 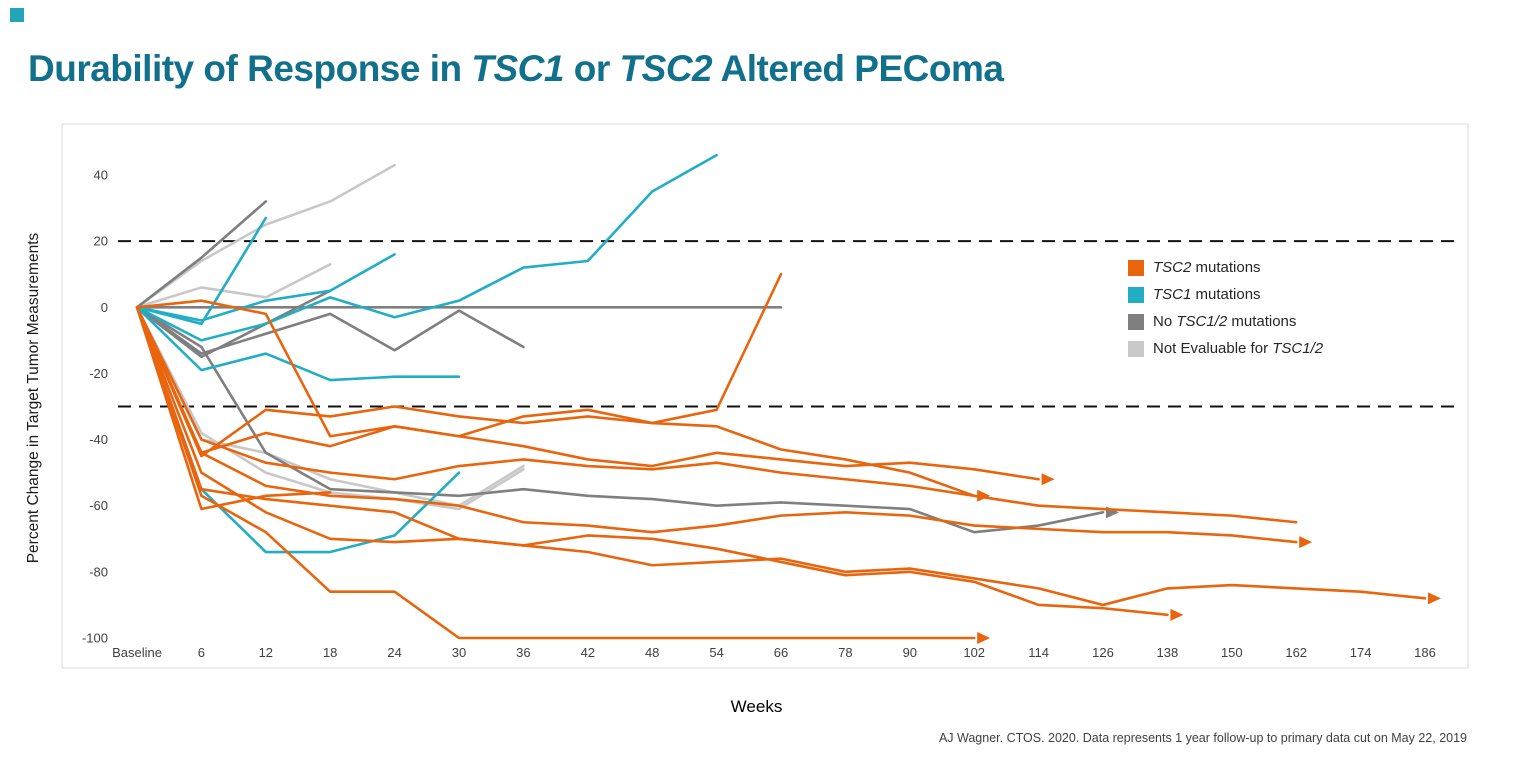 I want to click on x-tick-label: 18, so click(x=330, y=652).